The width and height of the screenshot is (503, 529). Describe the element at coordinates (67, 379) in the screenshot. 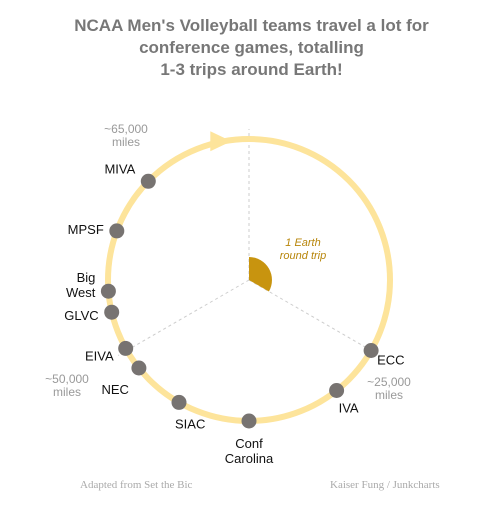

I see `reference-note-1-0: ~50,000` at that location.